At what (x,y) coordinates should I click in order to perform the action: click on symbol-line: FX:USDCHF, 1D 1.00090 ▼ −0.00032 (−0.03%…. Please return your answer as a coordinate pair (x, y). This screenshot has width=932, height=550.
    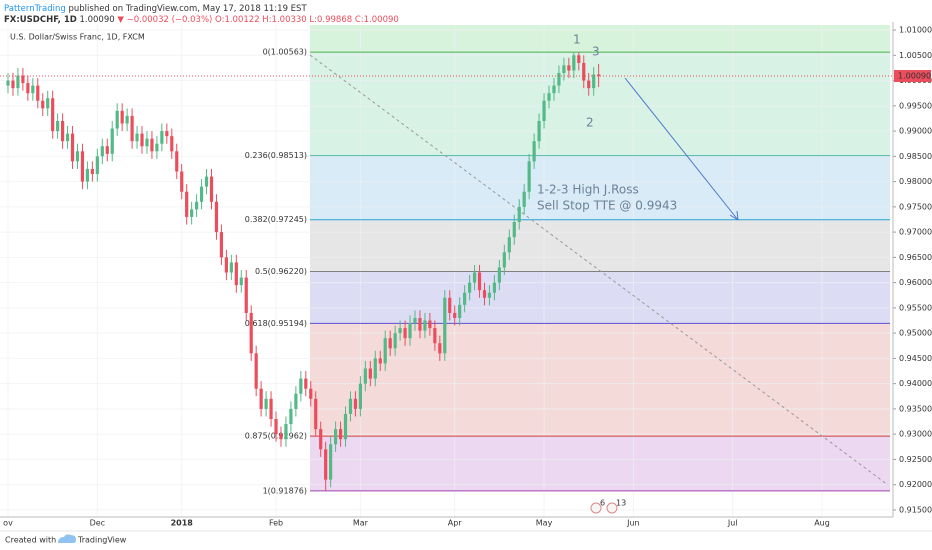
    Looking at the image, I should click on (201, 20).